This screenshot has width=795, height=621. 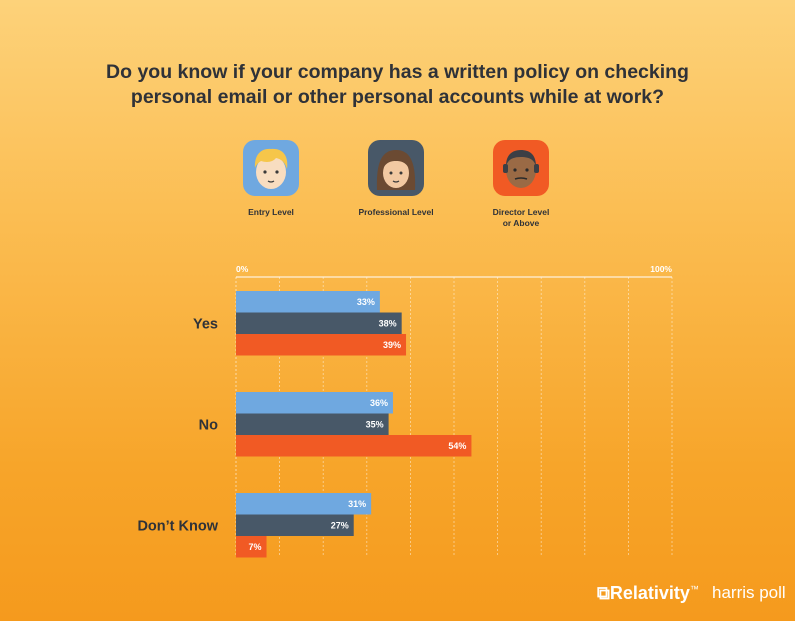 What do you see at coordinates (242, 269) in the screenshot?
I see `x-axis-min-label: 0%` at bounding box center [242, 269].